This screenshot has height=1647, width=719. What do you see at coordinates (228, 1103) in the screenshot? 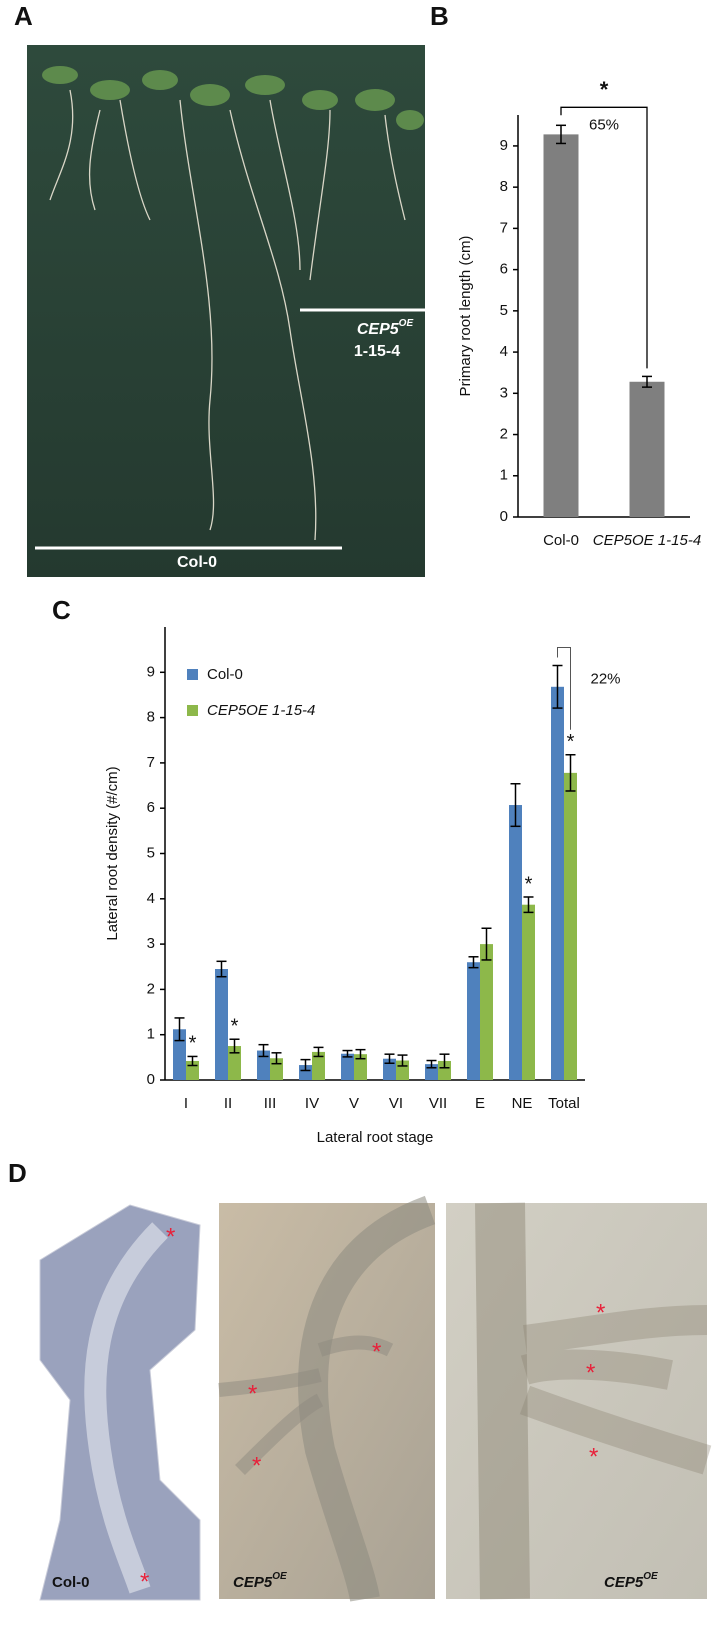
I see `x-tick-label: II` at bounding box center [228, 1103].